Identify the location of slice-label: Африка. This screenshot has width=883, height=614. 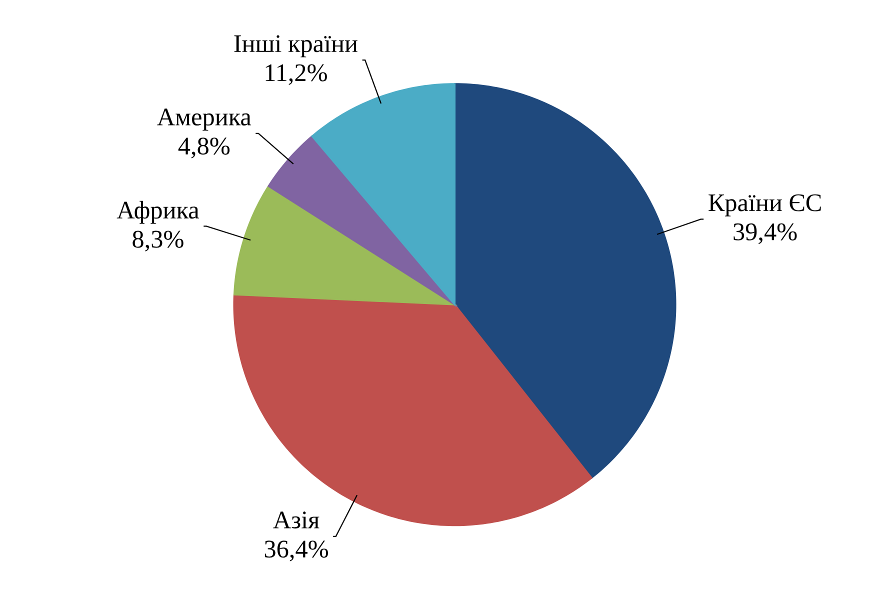
(158, 212).